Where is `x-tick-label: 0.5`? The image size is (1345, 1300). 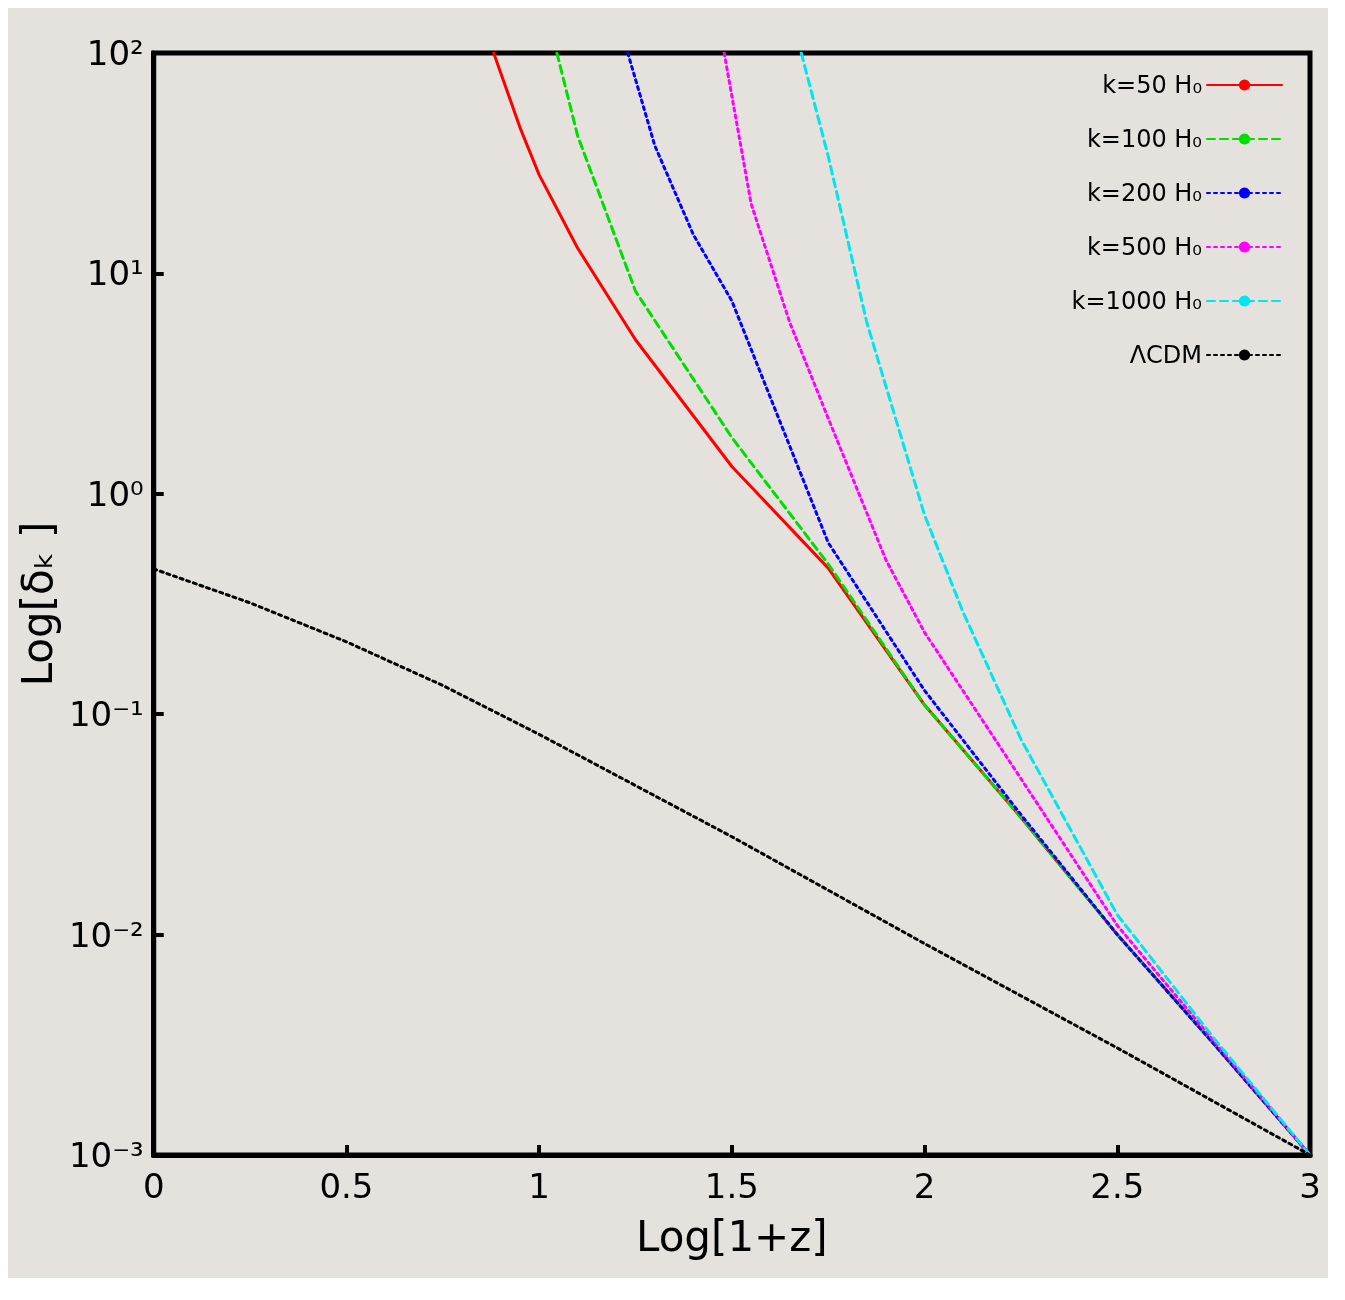
x-tick-label: 0.5 is located at coordinates (346, 1186).